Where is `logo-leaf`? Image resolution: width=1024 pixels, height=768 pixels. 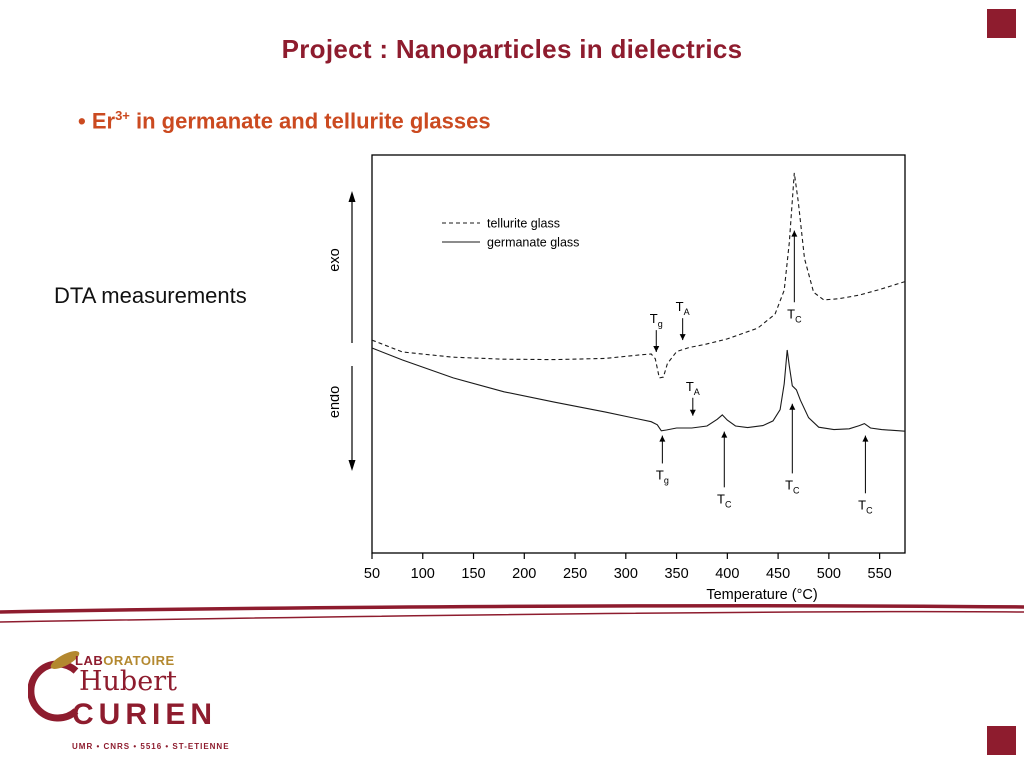 logo-leaf is located at coordinates (65, 660).